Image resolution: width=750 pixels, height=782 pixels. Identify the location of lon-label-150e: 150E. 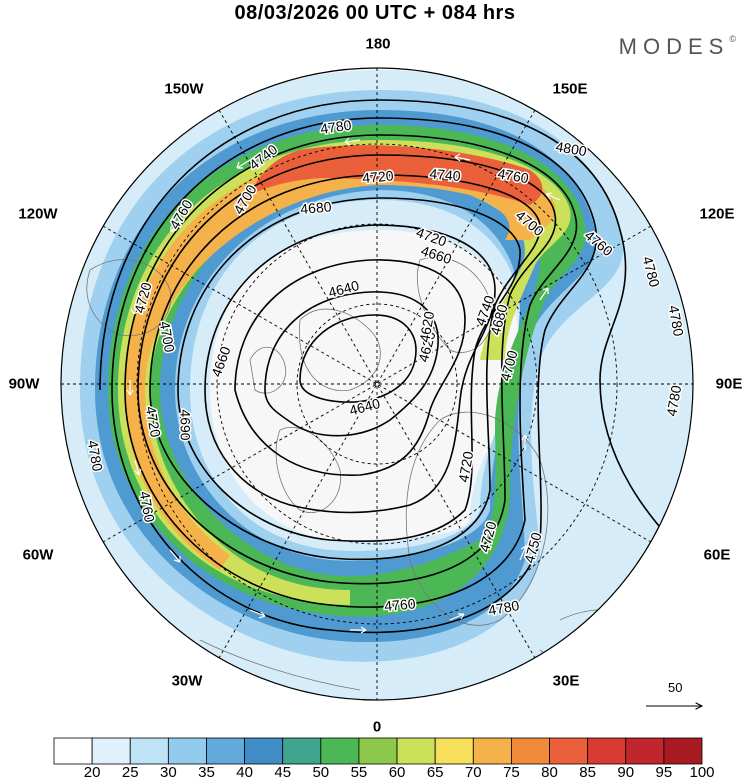
(570, 89).